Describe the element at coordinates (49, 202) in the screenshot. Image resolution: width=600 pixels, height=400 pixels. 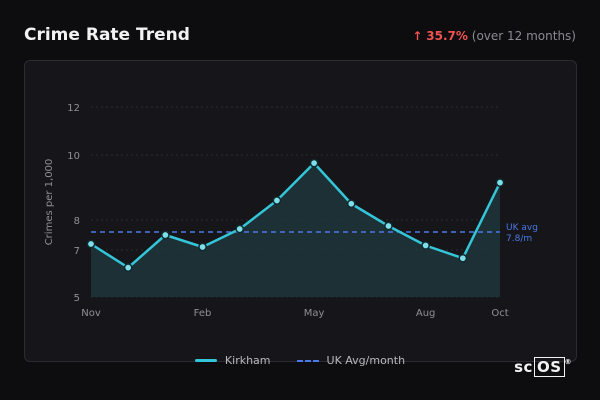
I see `y-axis-label: Crimes per 1,000` at that location.